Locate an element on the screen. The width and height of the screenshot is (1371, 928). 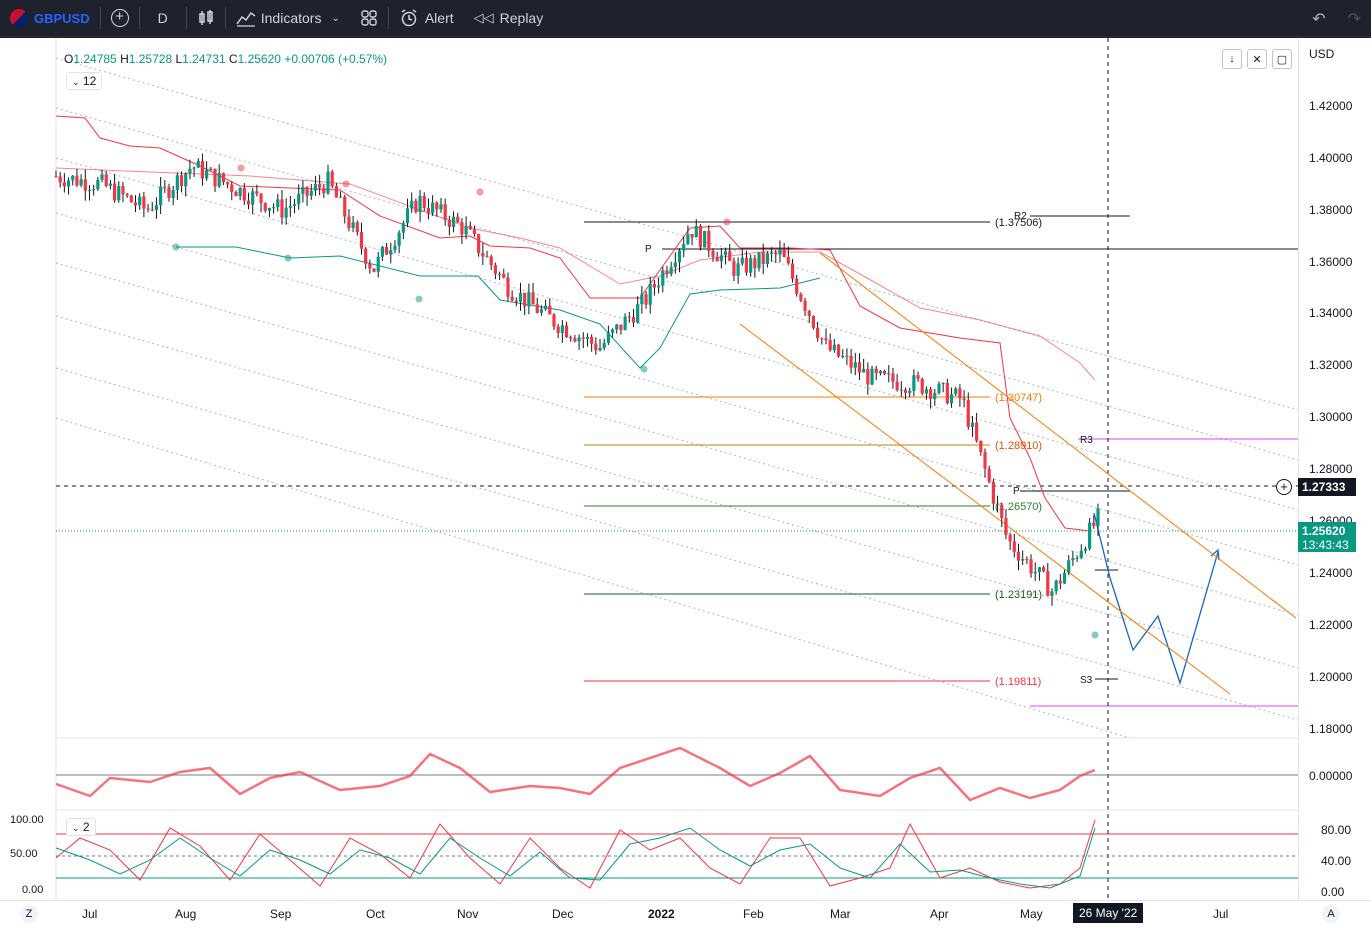
chart-type-button is located at coordinates (206, 18).